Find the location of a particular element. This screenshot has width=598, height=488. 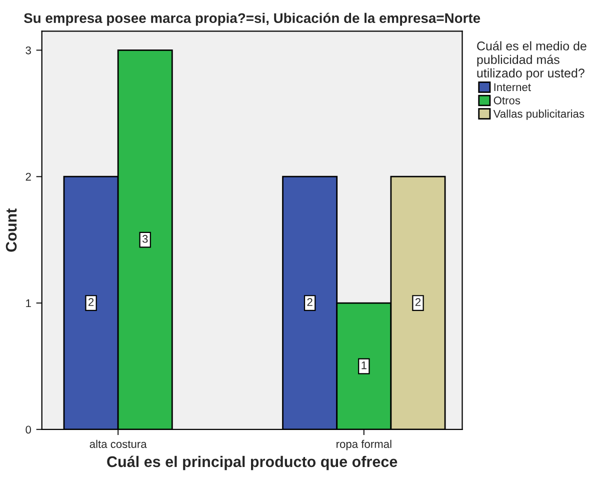

y-axis-title: Count is located at coordinates (11, 230).